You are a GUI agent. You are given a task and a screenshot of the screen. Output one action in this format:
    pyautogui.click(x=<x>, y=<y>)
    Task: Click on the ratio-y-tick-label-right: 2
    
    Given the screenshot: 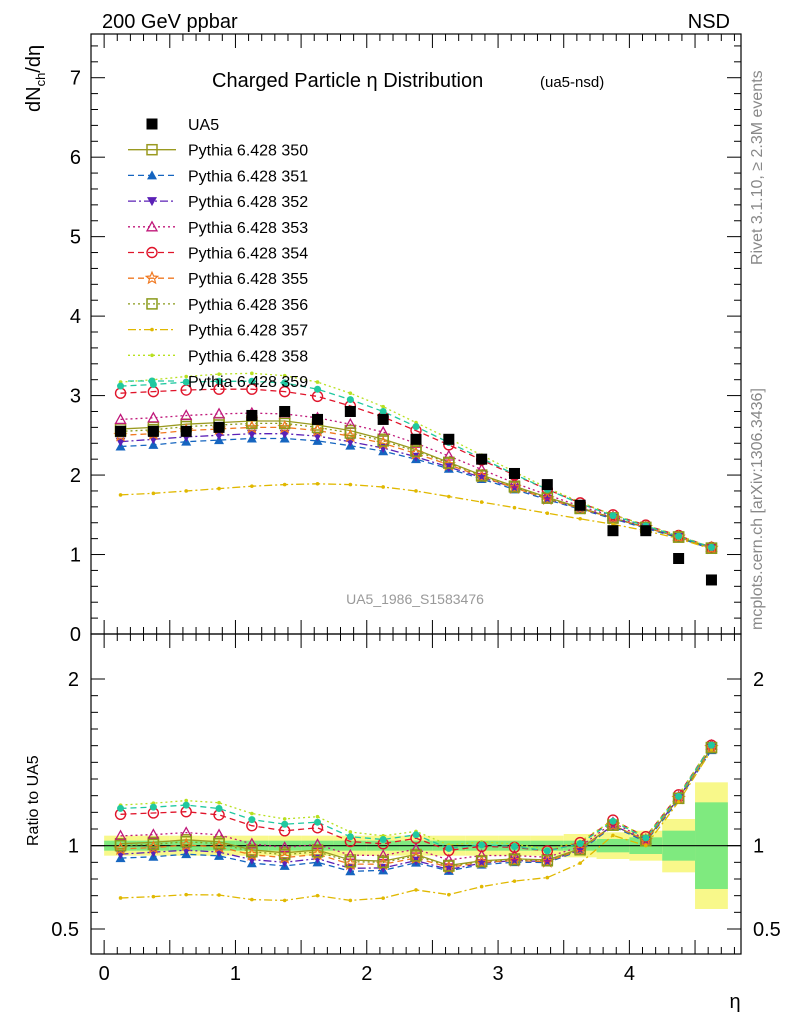 What is the action you would take?
    pyautogui.click(x=758, y=680)
    